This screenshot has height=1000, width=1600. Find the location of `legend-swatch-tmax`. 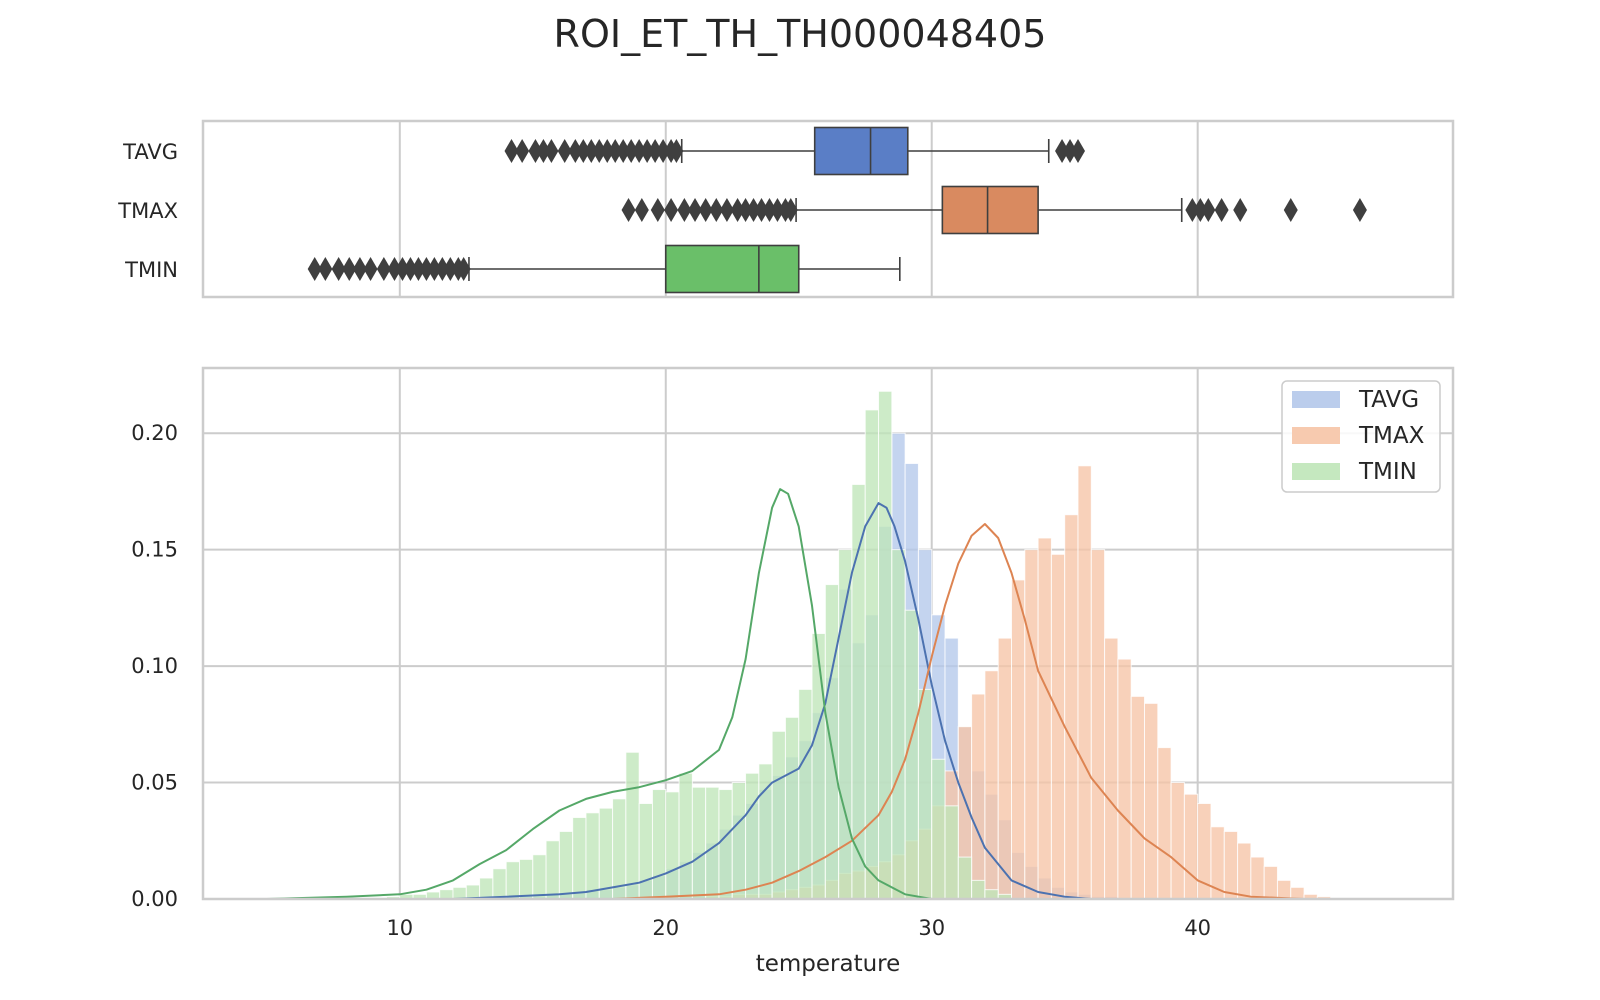

legend-swatch-tmax is located at coordinates (1316, 435).